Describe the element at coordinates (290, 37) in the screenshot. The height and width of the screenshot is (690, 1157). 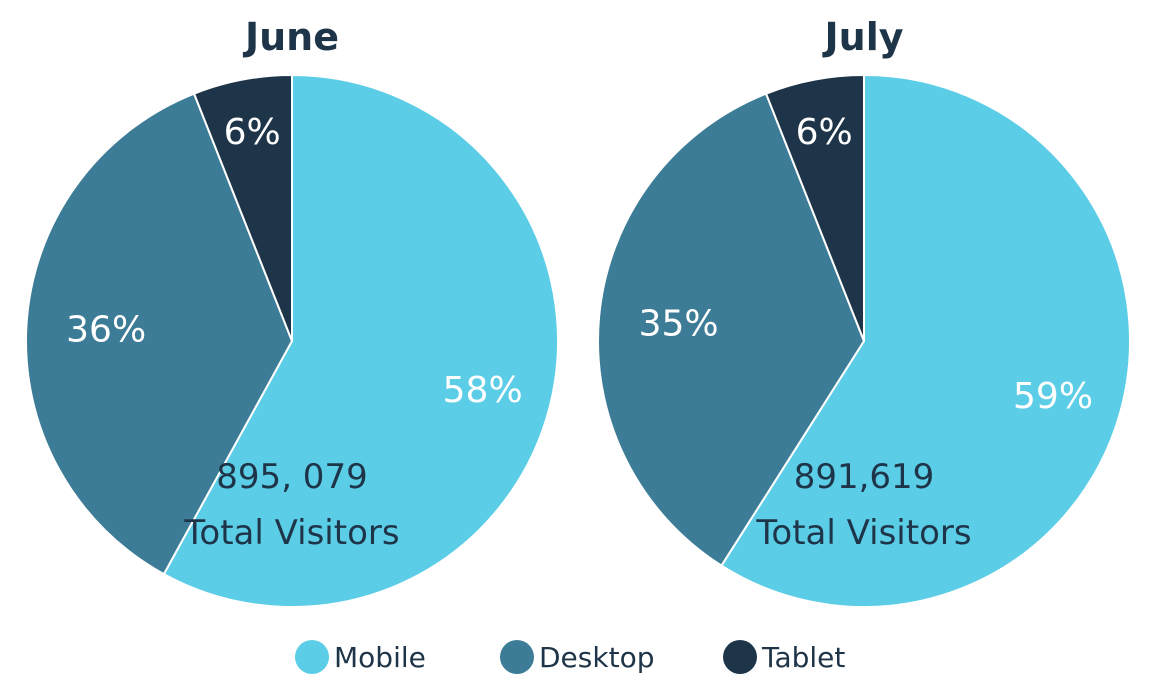
I see `june-chart-title: June` at that location.